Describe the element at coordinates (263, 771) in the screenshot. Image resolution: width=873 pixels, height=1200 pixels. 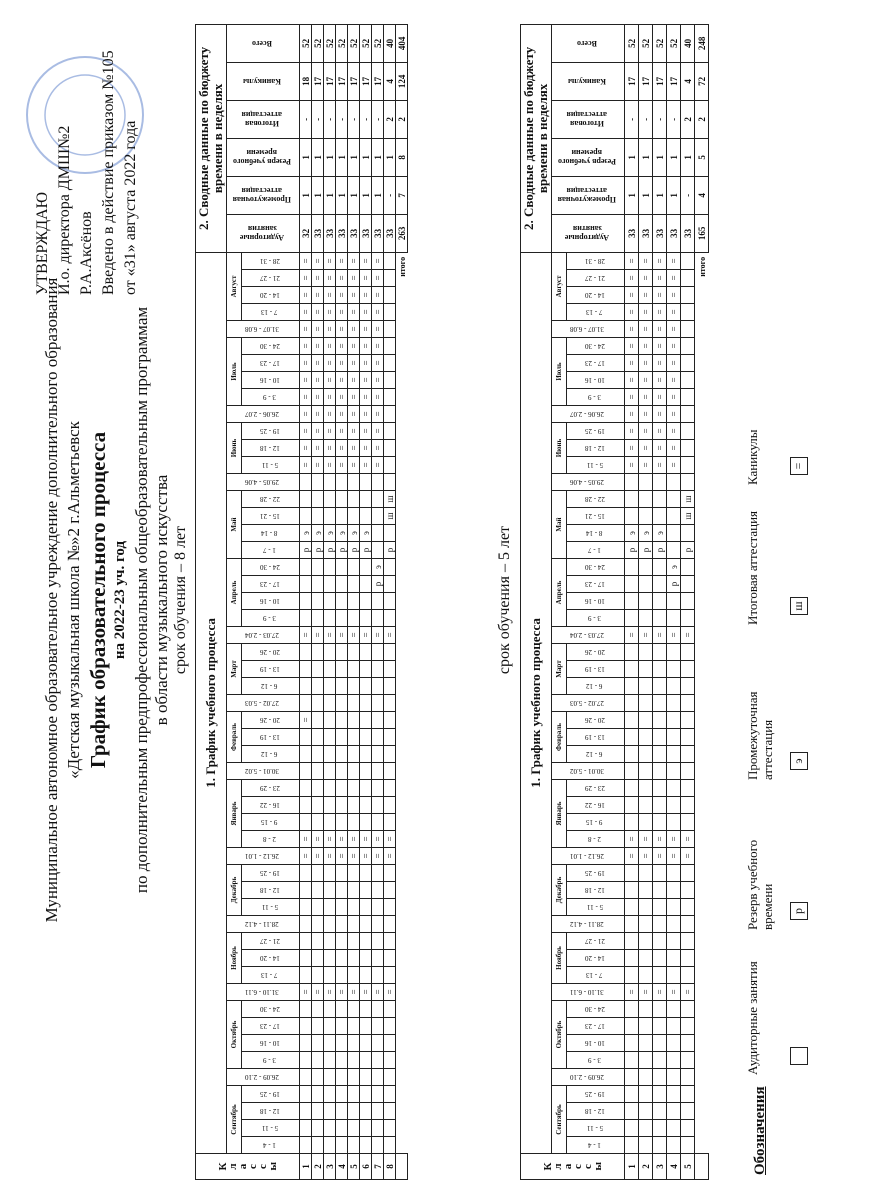
I see `week-label: 30.01 - 5.02` at that location.